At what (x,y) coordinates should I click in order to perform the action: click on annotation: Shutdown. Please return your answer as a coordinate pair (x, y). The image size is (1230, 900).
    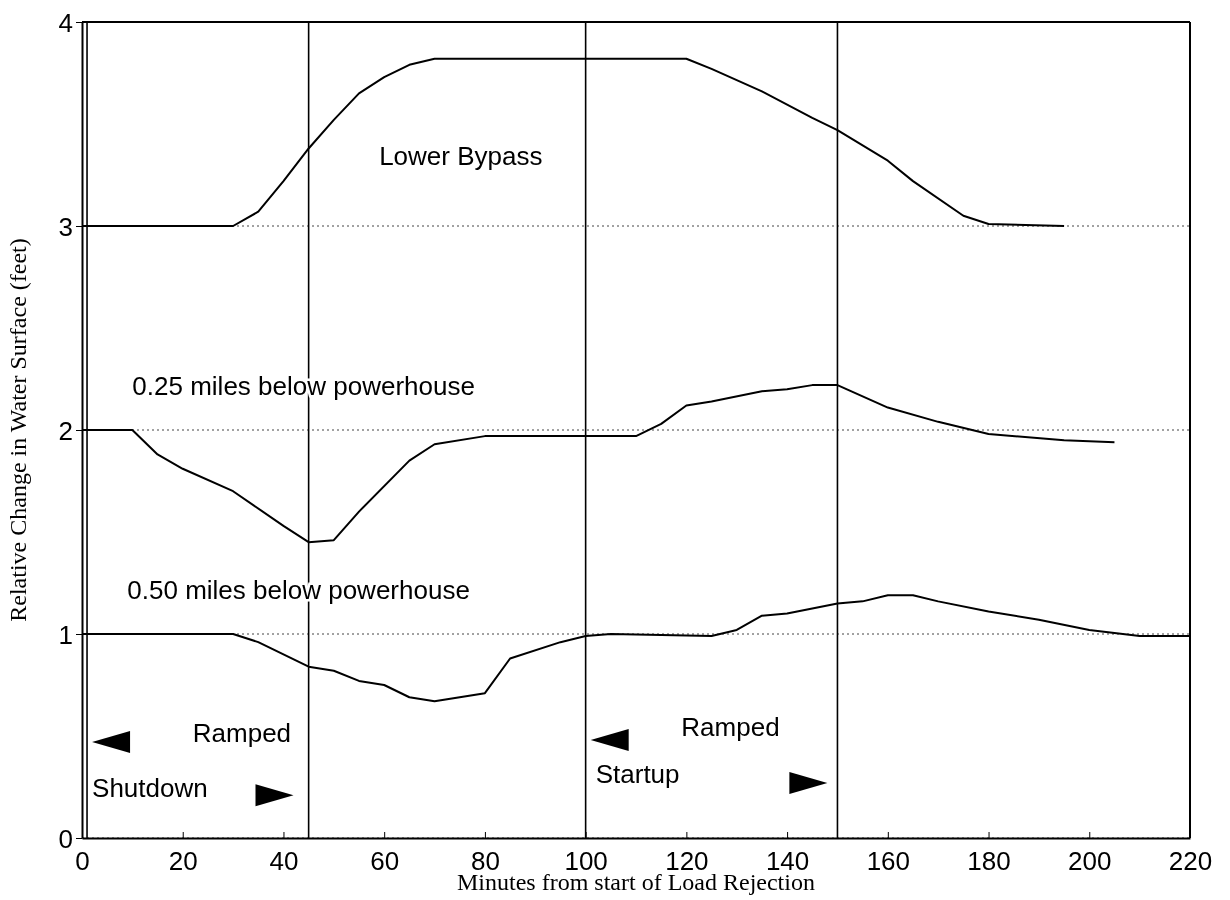
    Looking at the image, I should click on (150, 788).